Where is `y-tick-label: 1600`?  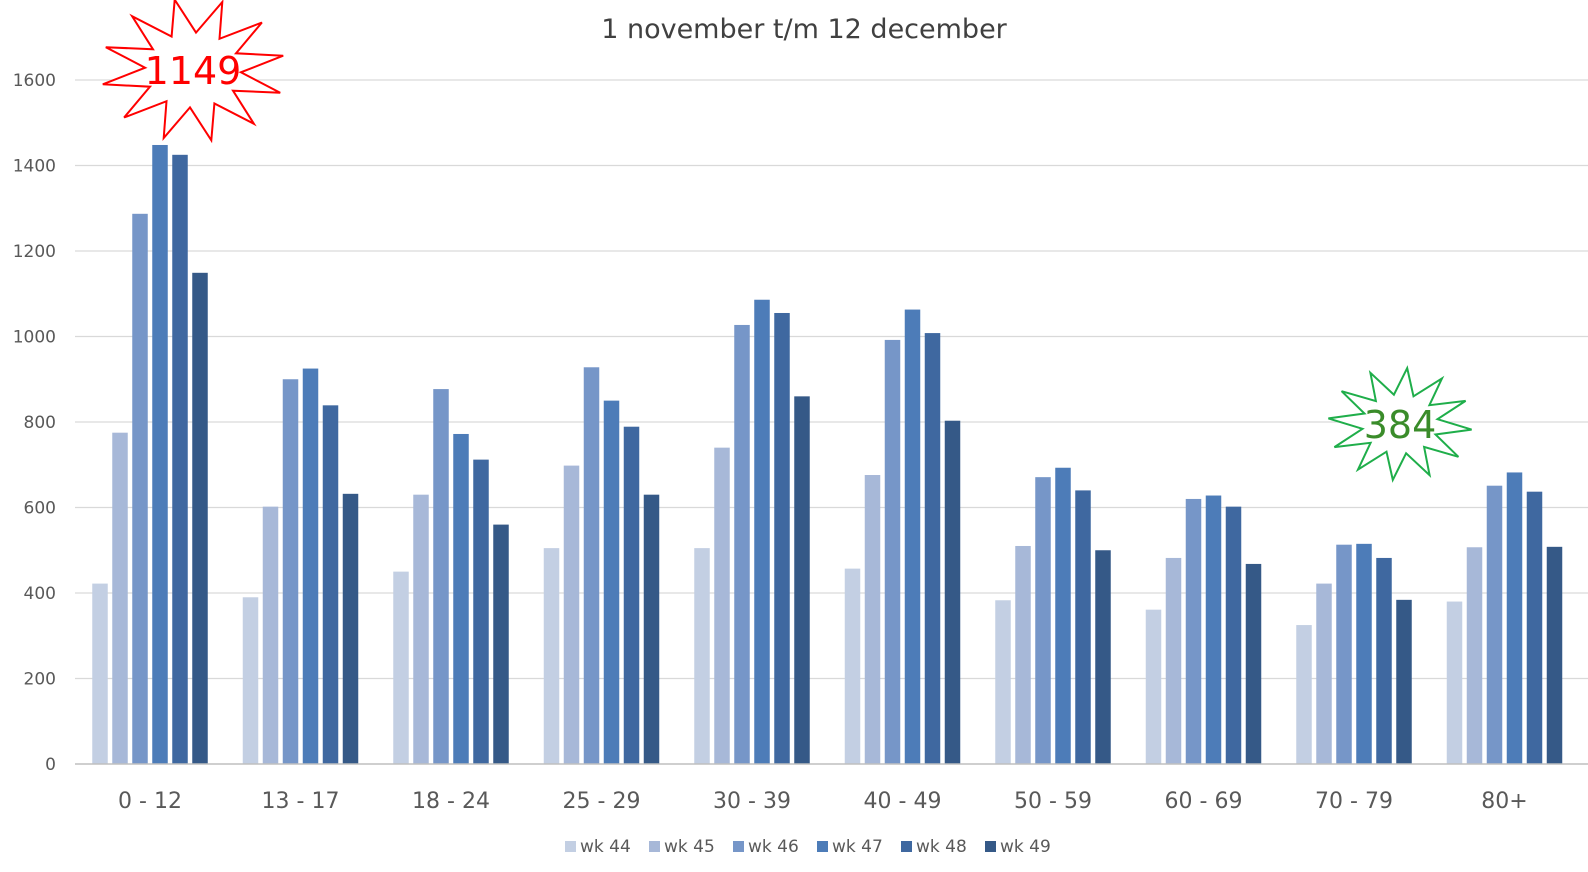
y-tick-label: 1600 is located at coordinates (34, 81).